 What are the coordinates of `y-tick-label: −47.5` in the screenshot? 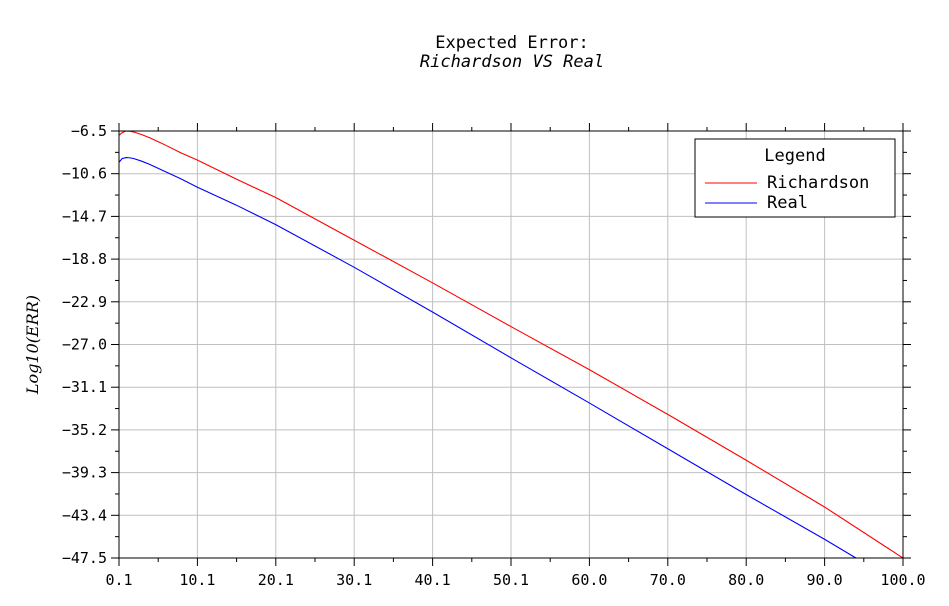 It's located at (84, 558).